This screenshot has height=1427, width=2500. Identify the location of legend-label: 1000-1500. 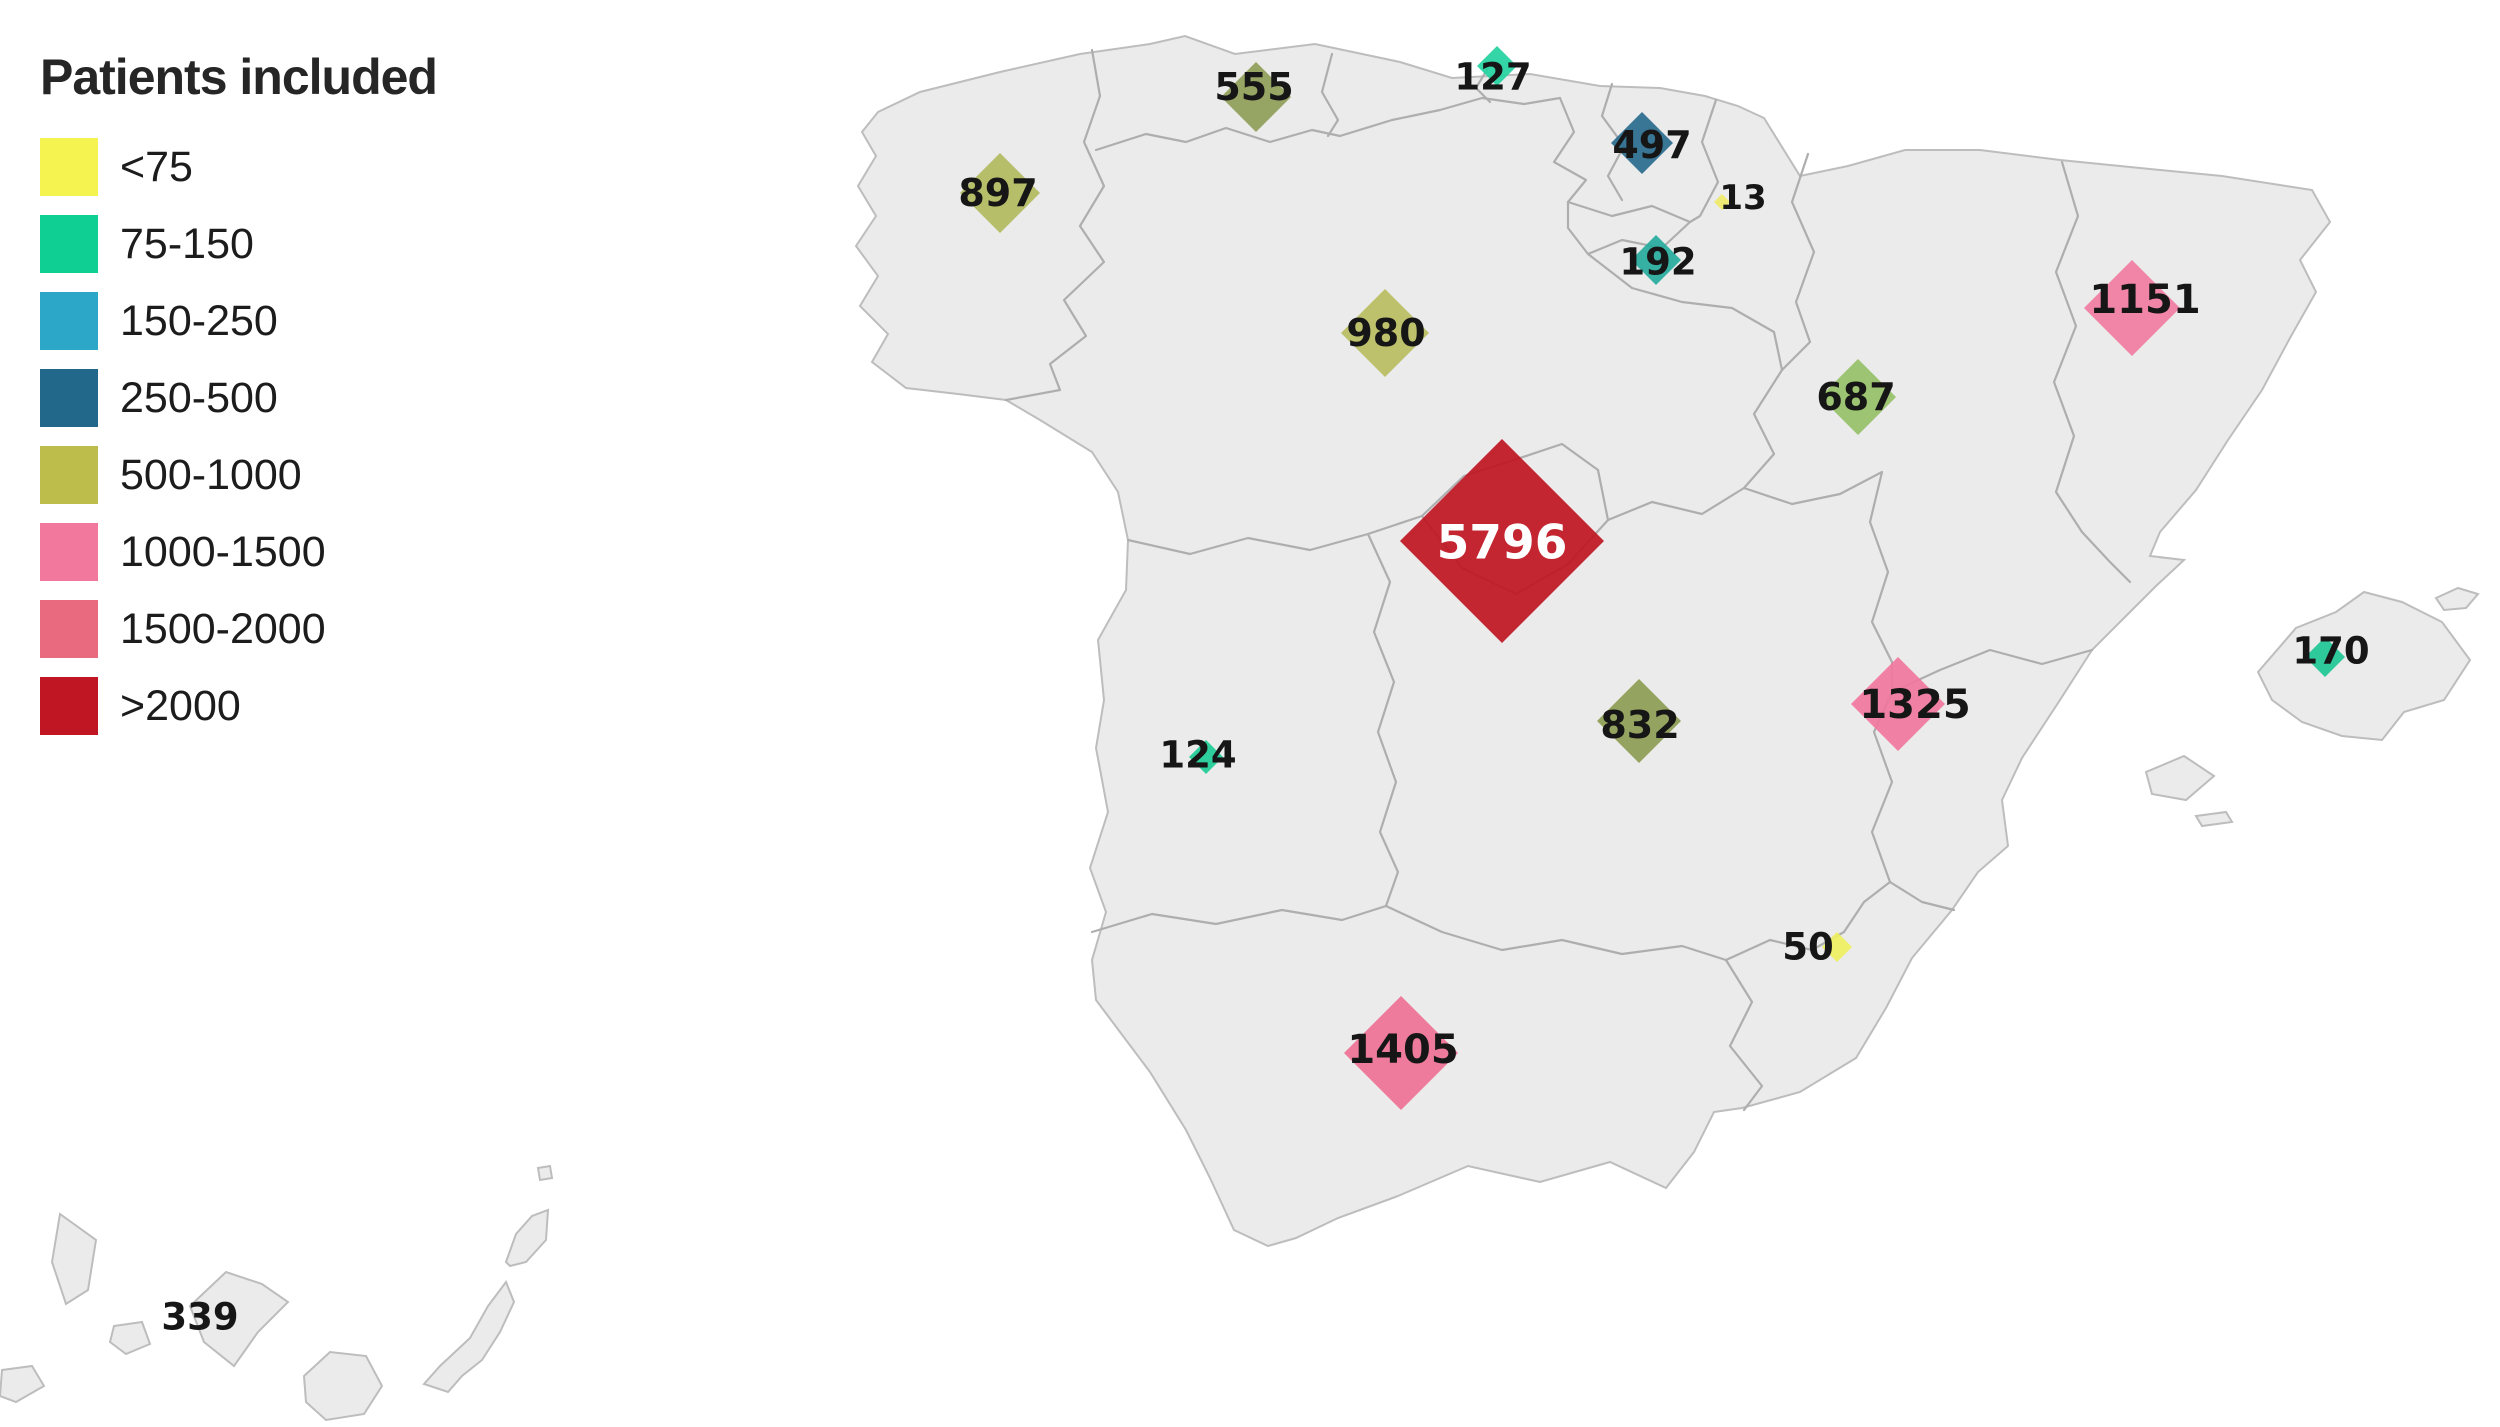
(223, 551).